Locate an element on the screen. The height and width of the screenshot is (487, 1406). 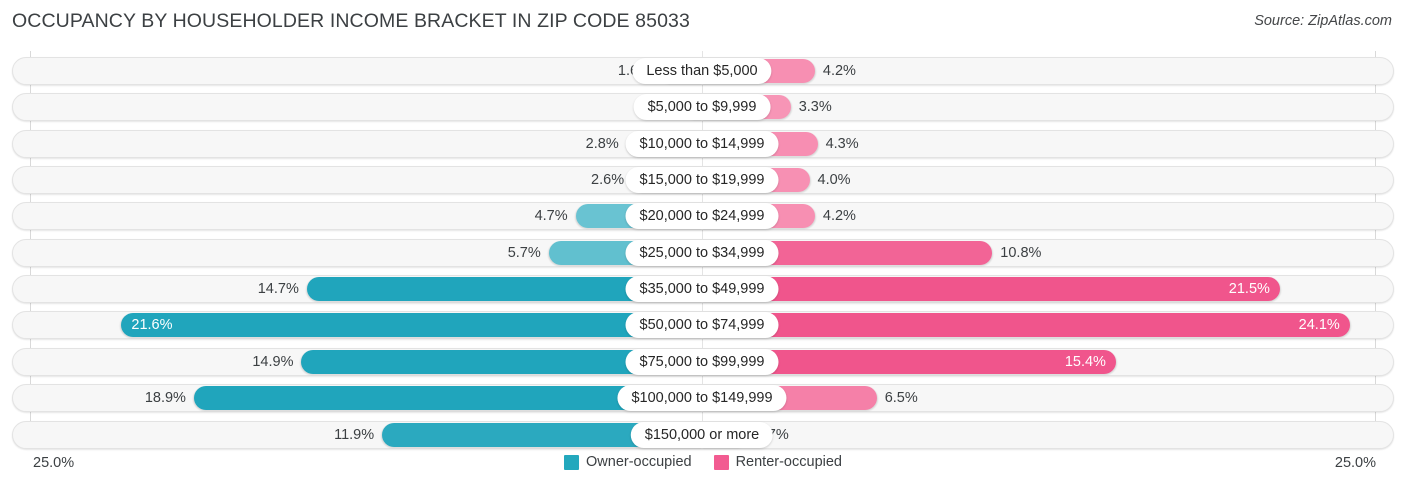
category-label: $35,000 to $49,999 is located at coordinates (702, 289).